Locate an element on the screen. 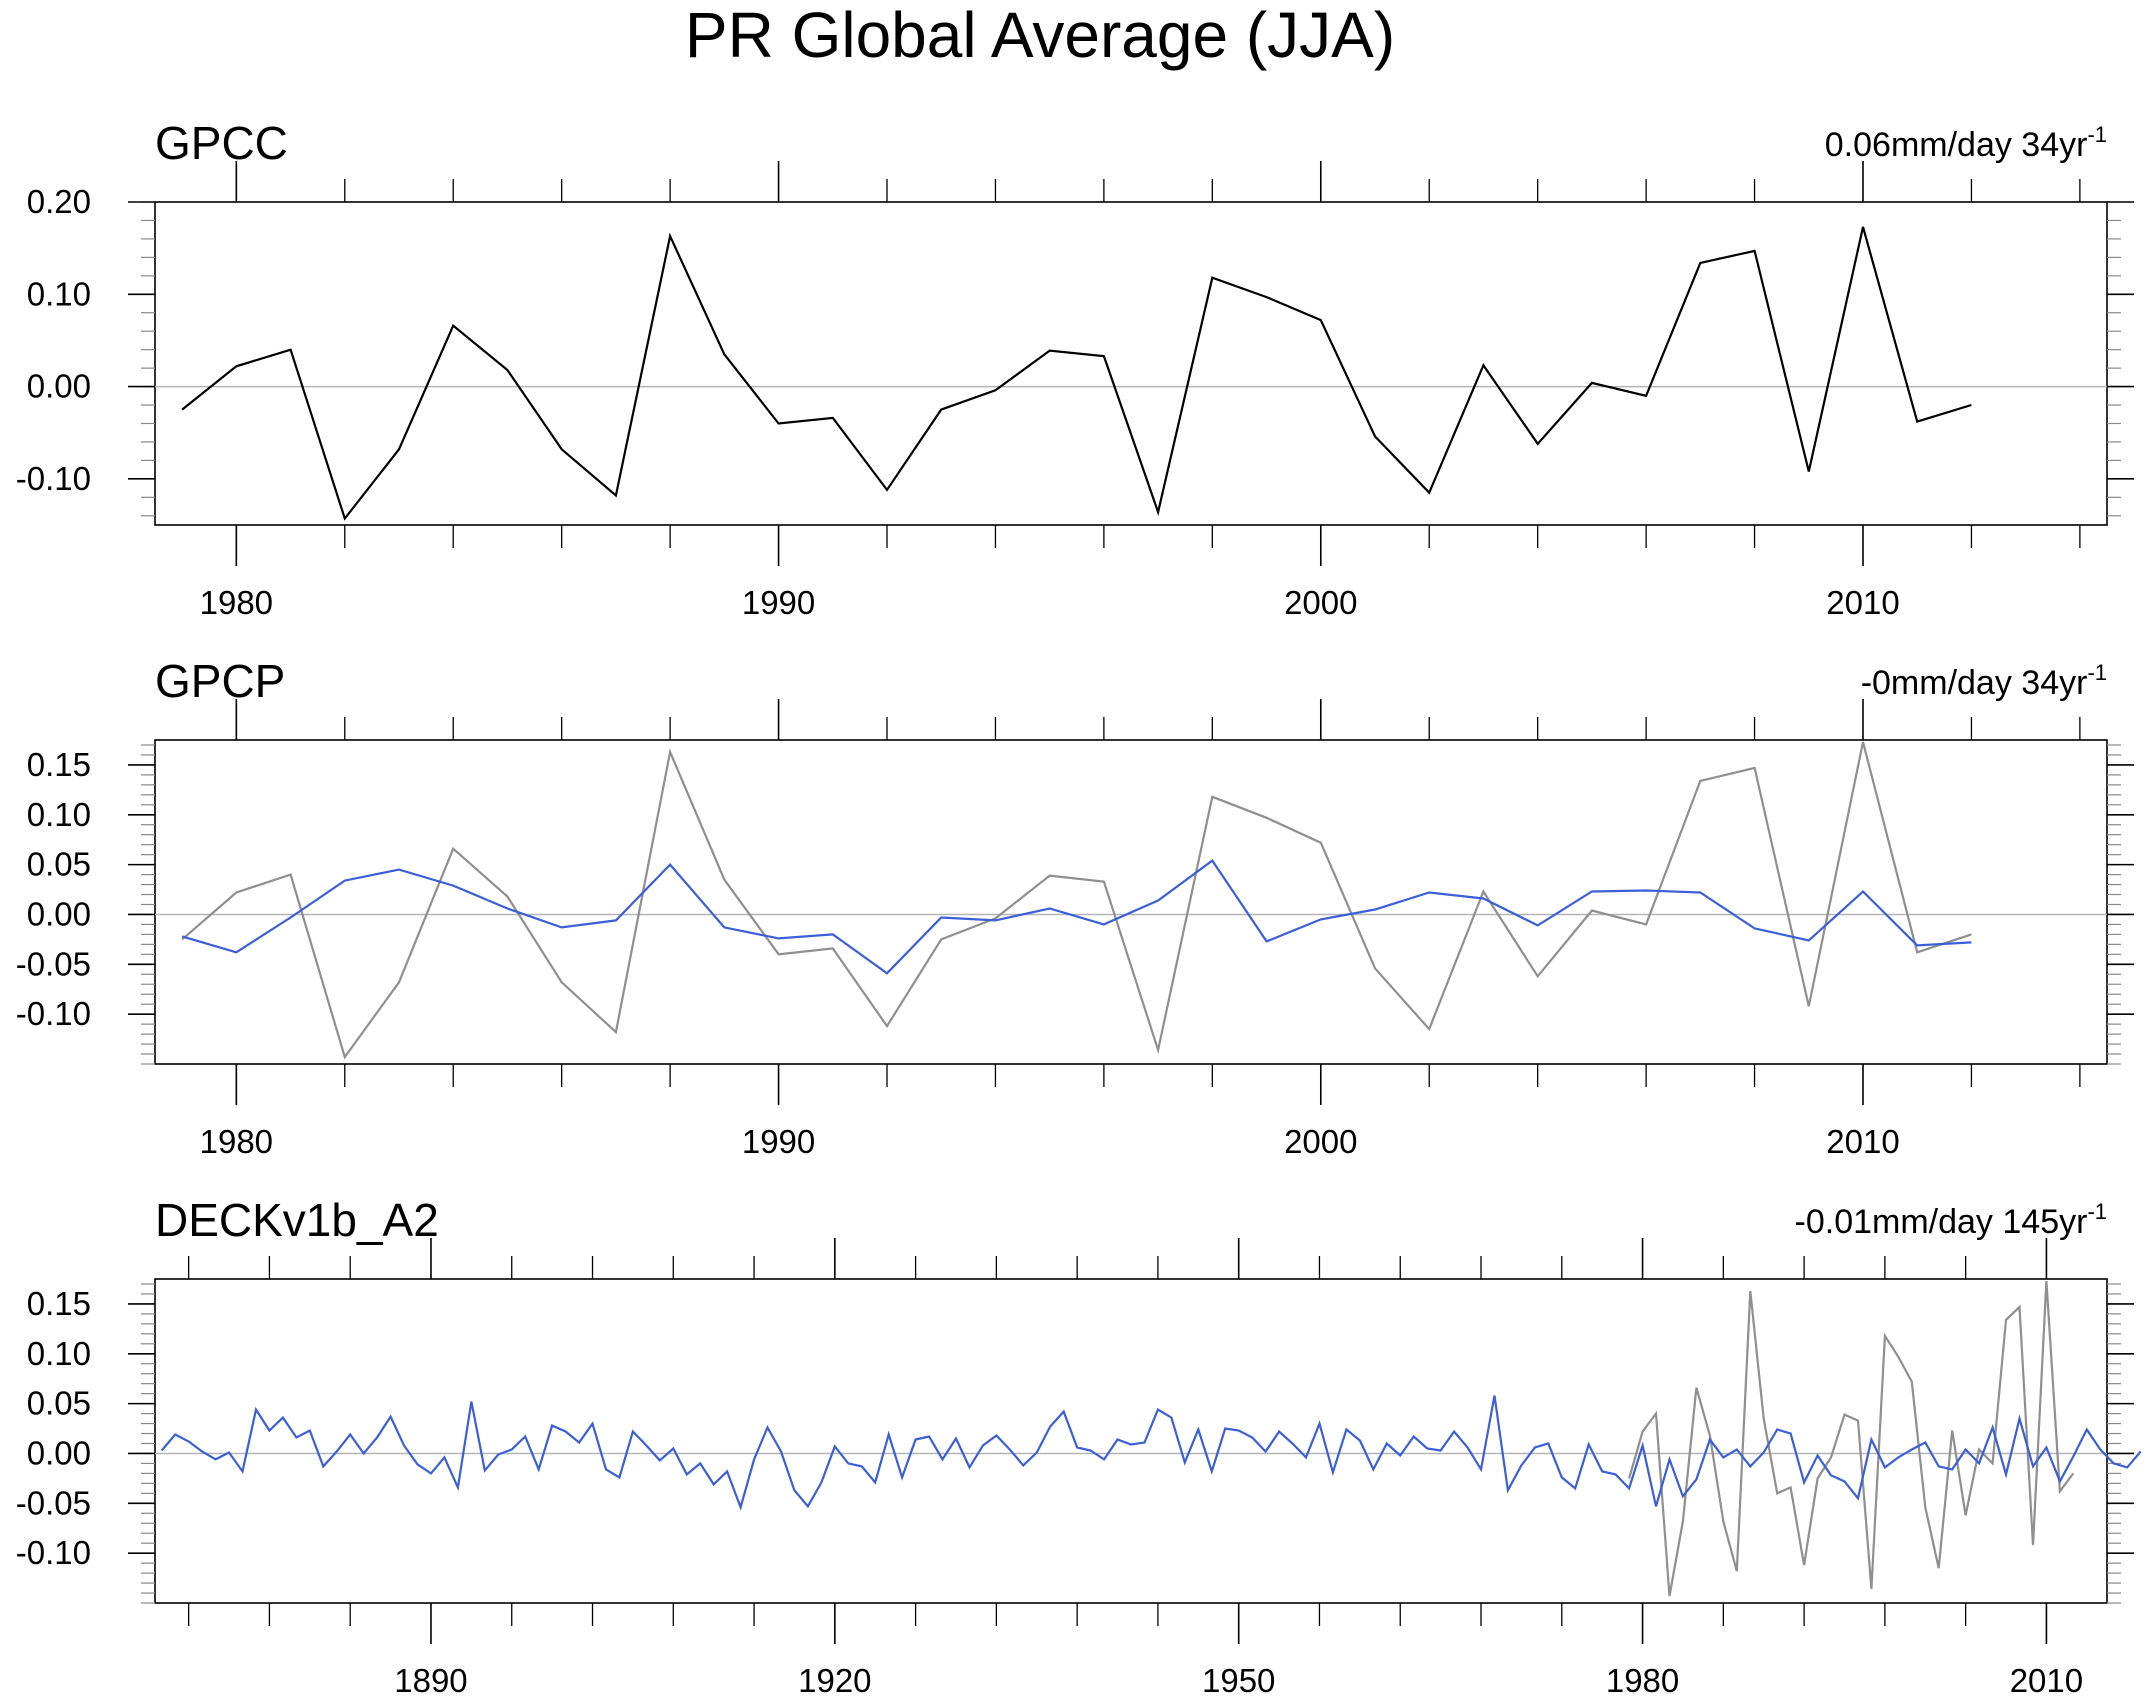  x-tick-label: 1920 is located at coordinates (834, 1680).